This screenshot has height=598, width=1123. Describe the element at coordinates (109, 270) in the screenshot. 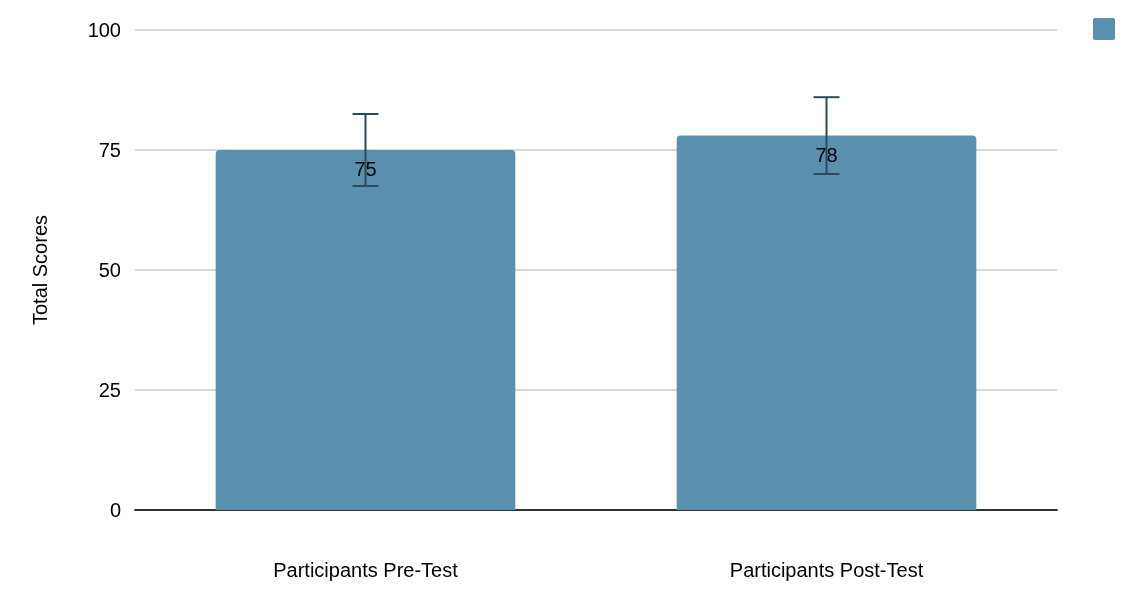

I see `y-tick-label: 50` at that location.